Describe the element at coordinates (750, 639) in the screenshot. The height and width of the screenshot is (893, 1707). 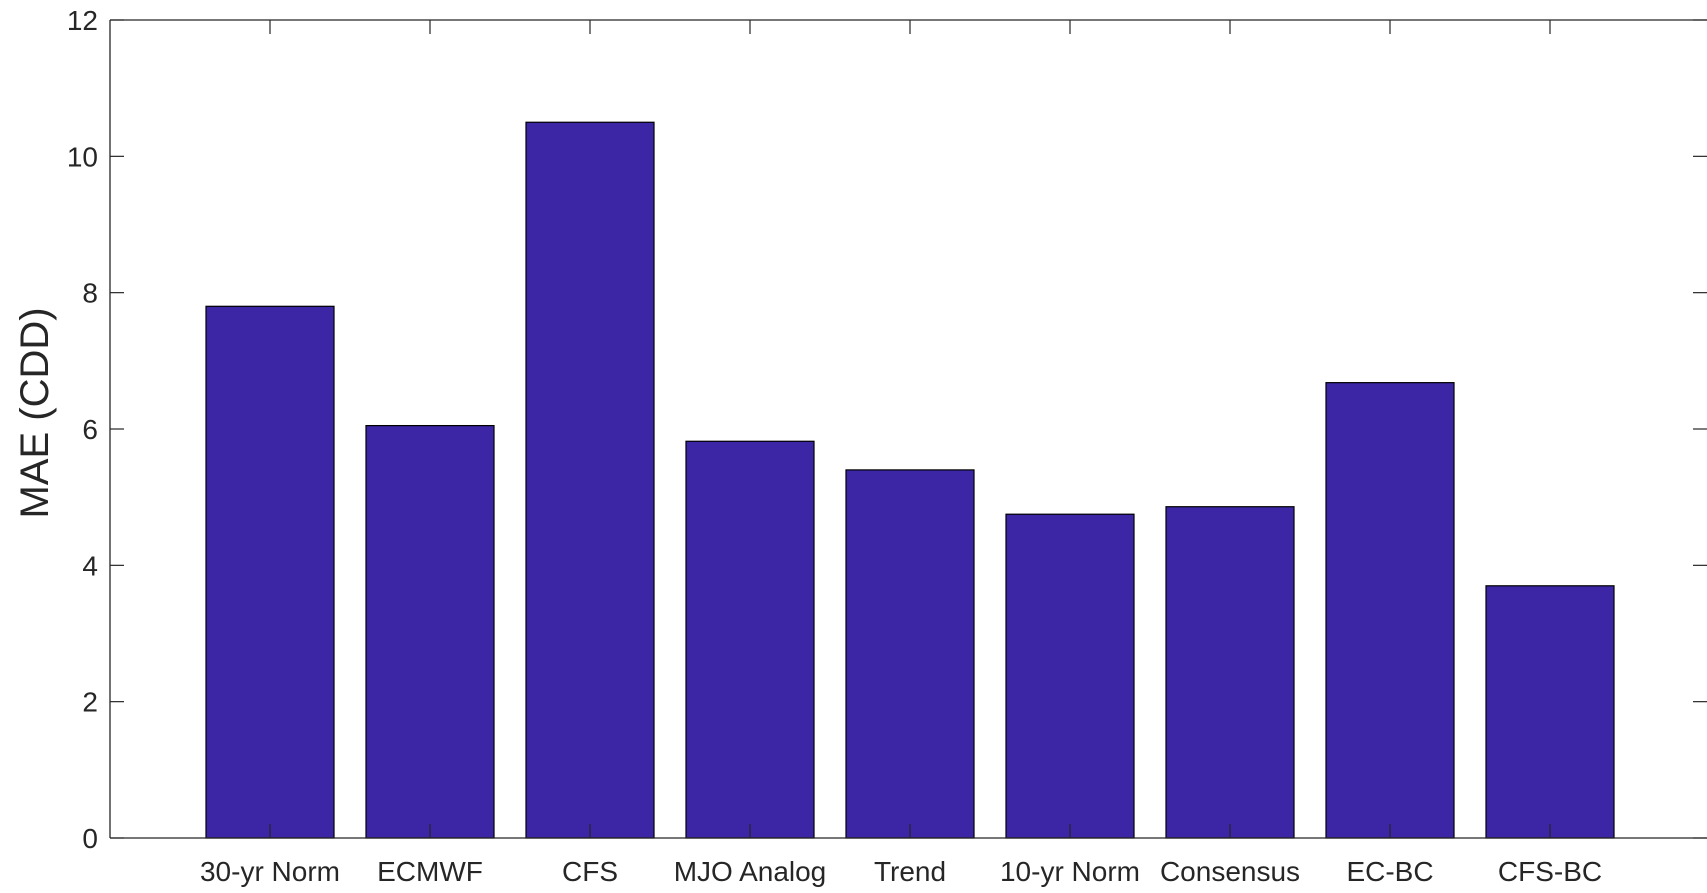
I see `bar-mjo-analog` at that location.